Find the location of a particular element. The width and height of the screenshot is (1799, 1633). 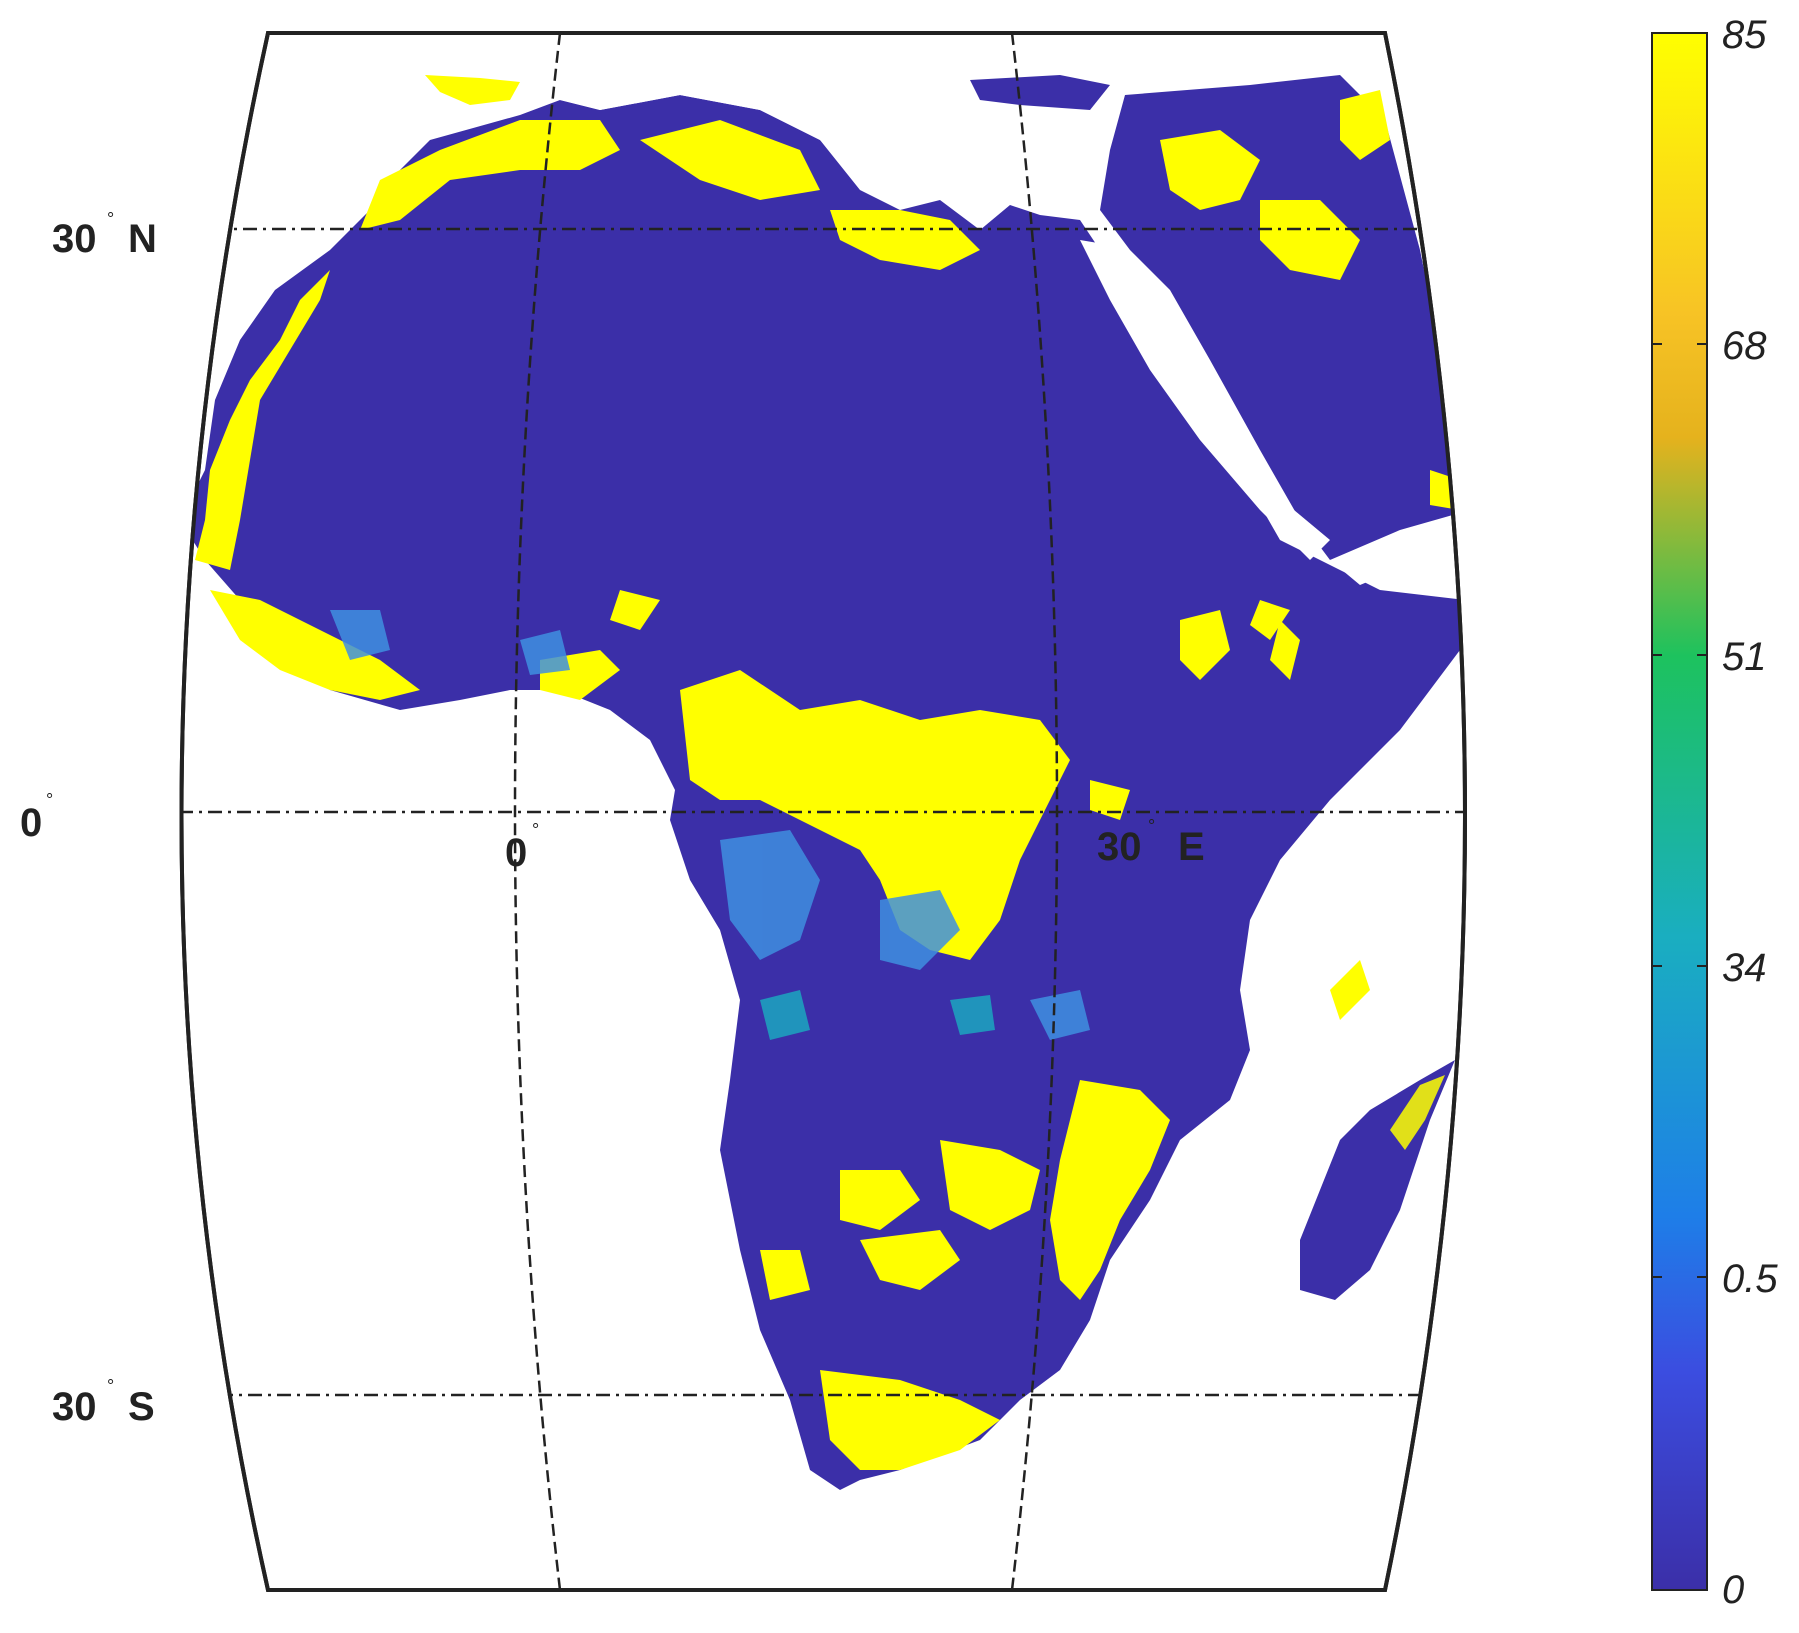

lon-label-30e-degree: ° is located at coordinates (1151, 826).